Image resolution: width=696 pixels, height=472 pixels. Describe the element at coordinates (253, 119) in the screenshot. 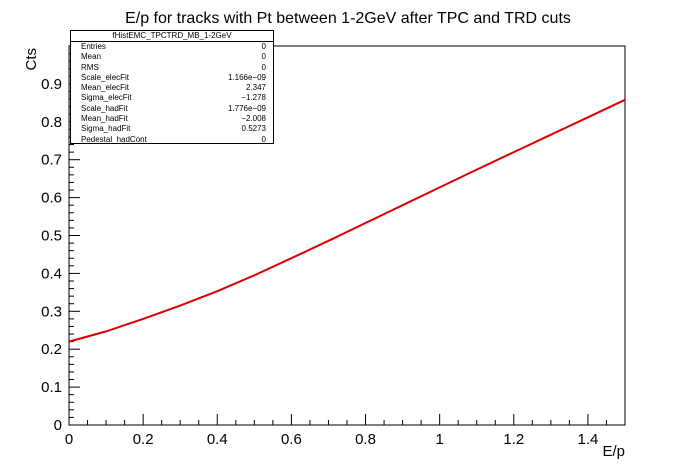

I see `stats-row-value: −2.008` at that location.